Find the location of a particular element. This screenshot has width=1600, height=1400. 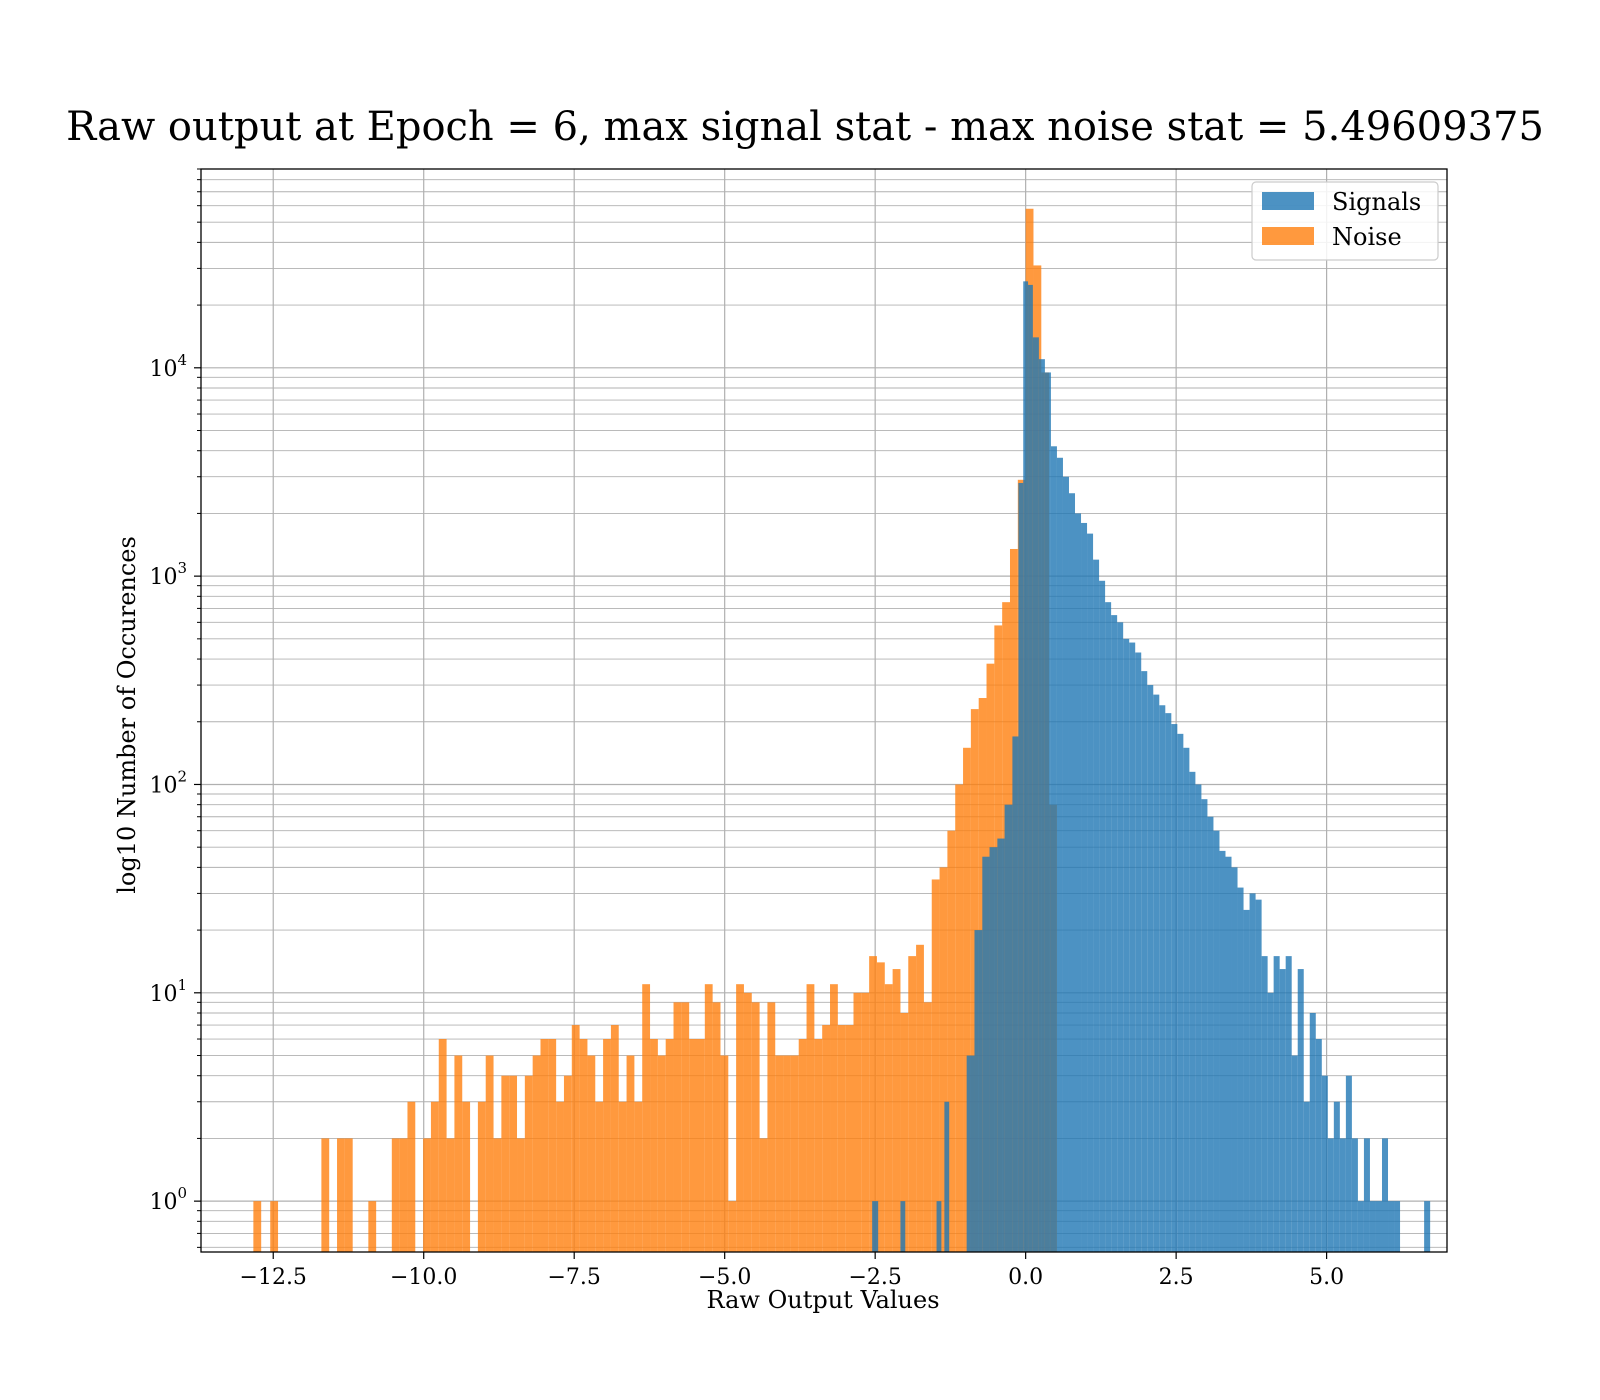

legend: Signals Noise is located at coordinates (1345, 221).